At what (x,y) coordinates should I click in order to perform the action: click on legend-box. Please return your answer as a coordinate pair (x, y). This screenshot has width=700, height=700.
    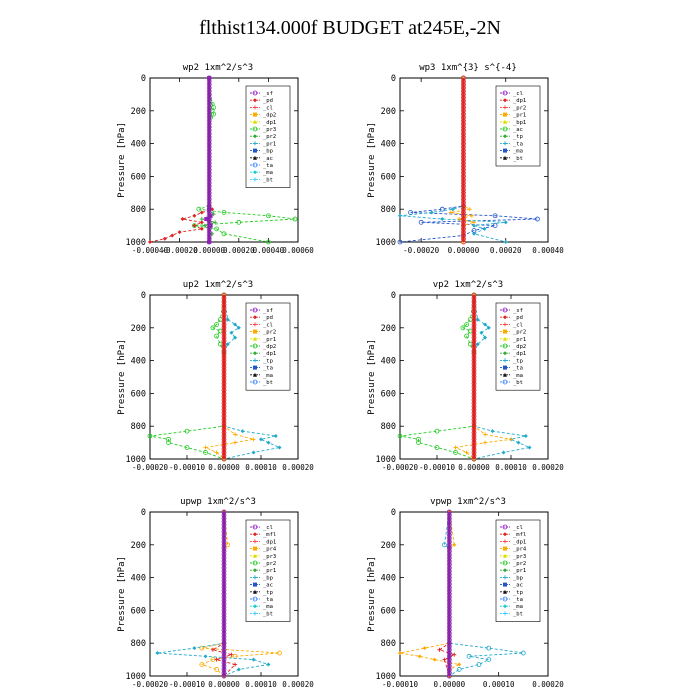
    Looking at the image, I should click on (518, 126).